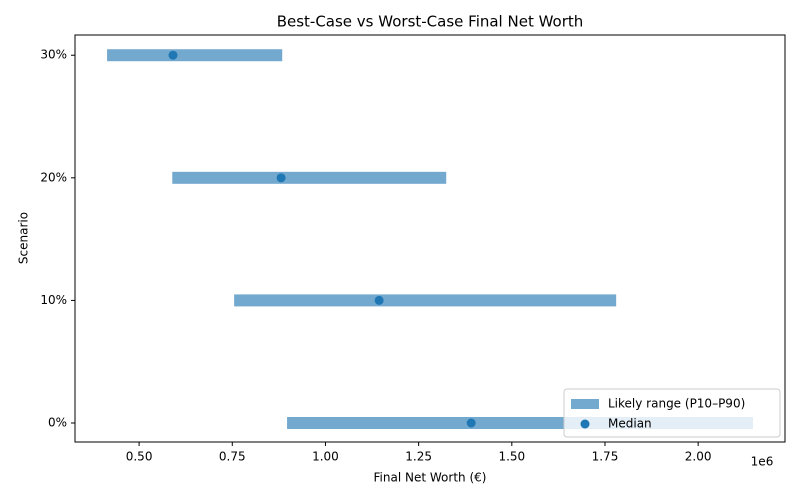 This screenshot has height=500, width=800. Describe the element at coordinates (53, 300) in the screenshot. I see `y-tick-label: 10%` at that location.